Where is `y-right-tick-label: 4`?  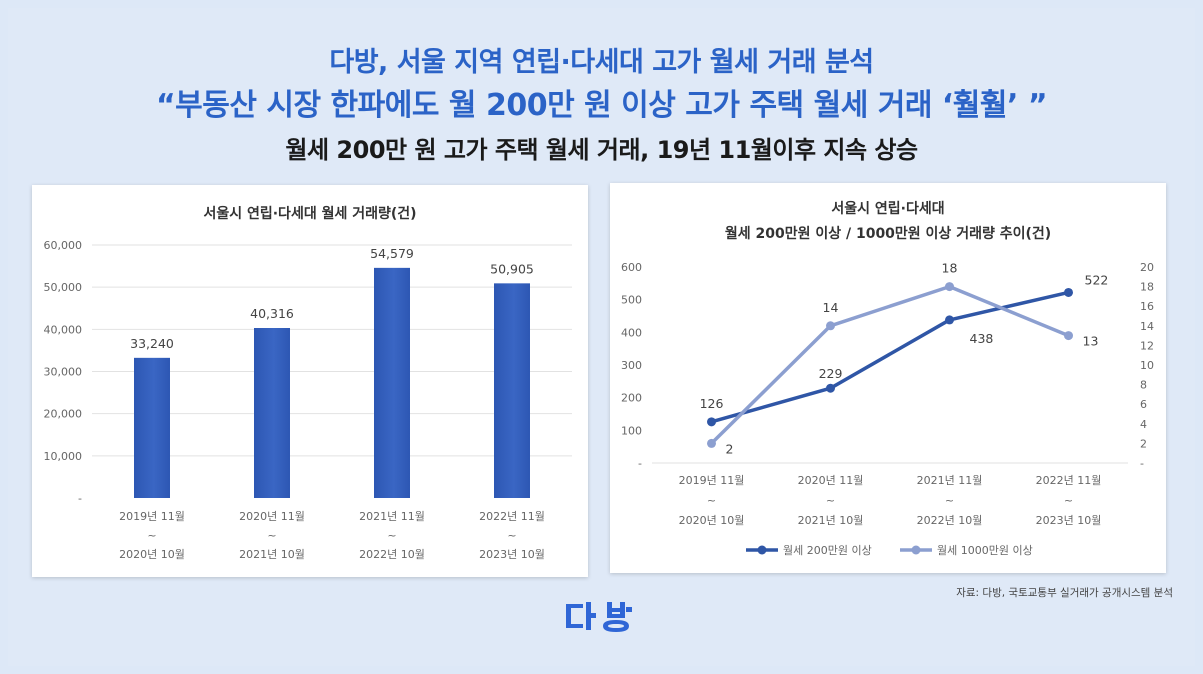
y-right-tick-label: 4 is located at coordinates (1143, 424).